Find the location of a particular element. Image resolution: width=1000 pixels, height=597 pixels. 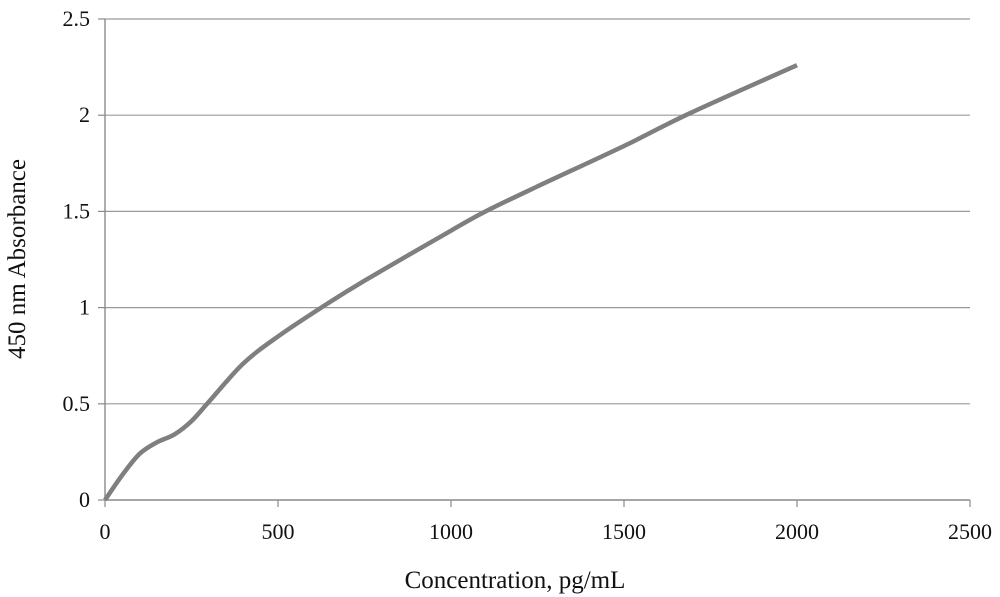

x-tick-label-5: 2500 is located at coordinates (970, 531).